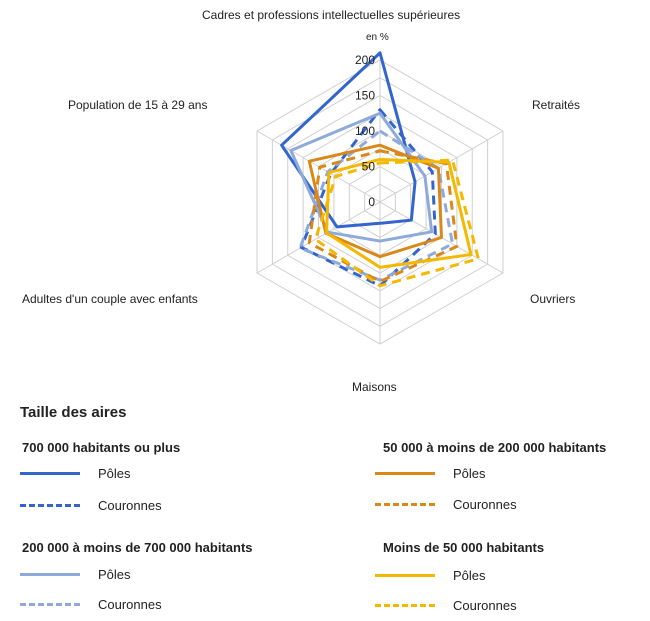 This screenshot has width=650, height=621. What do you see at coordinates (556, 105) in the screenshot?
I see `axis-label-retraites: Retraités` at bounding box center [556, 105].